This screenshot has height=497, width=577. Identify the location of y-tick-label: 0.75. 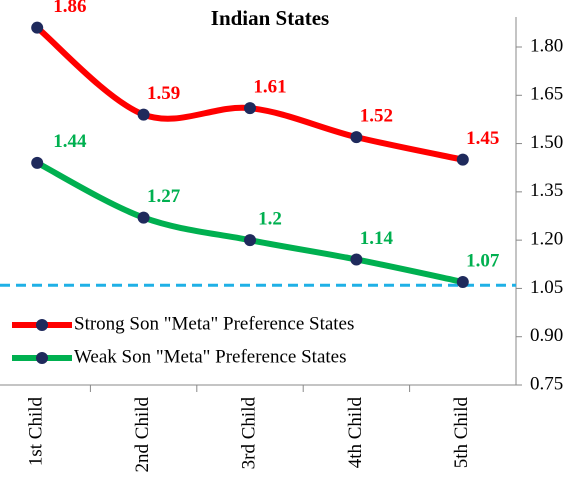
(546, 383).